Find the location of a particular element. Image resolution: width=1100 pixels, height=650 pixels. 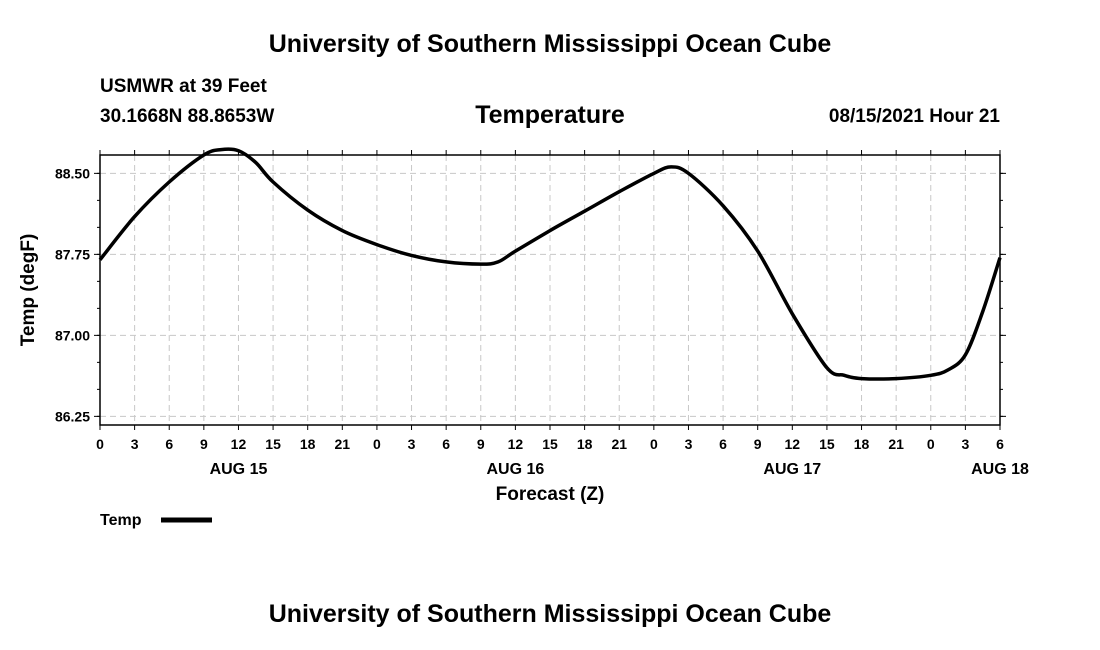

date-label: AUG 16 is located at coordinates (515, 469).